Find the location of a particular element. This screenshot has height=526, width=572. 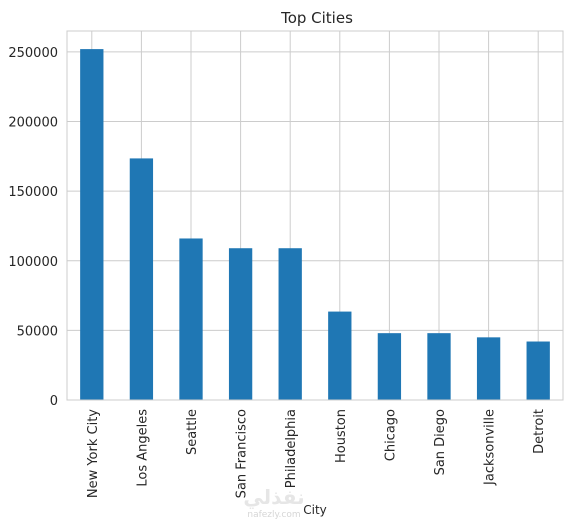

watermark-text: نفذلي is located at coordinates (273, 497).